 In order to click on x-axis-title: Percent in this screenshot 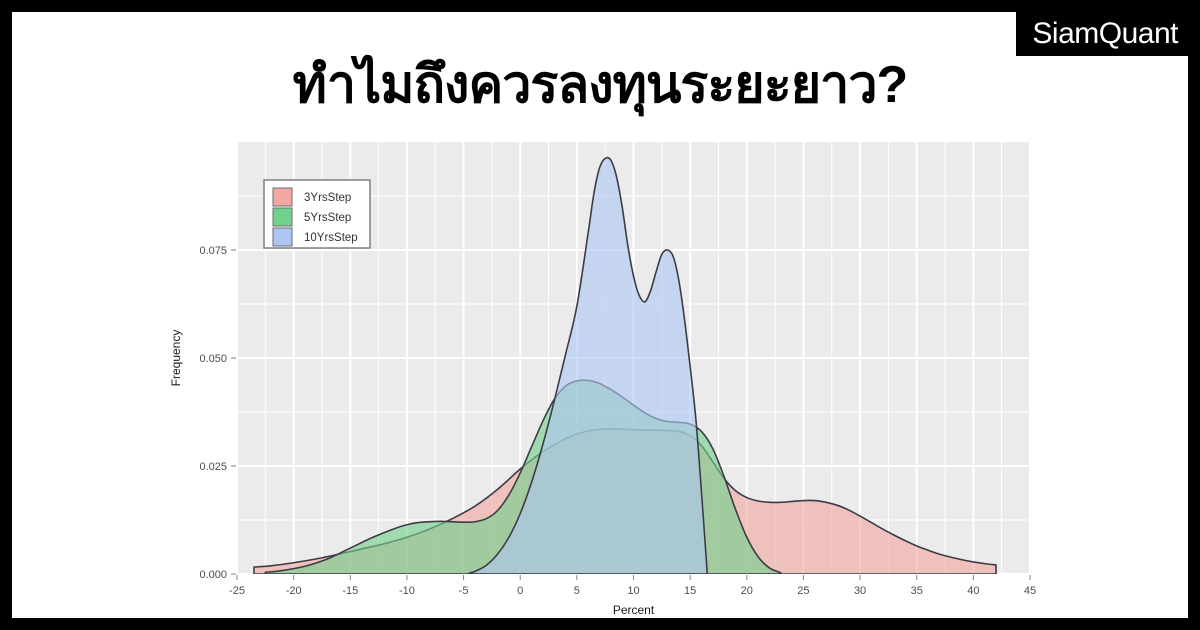, I will do `click(634, 610)`.